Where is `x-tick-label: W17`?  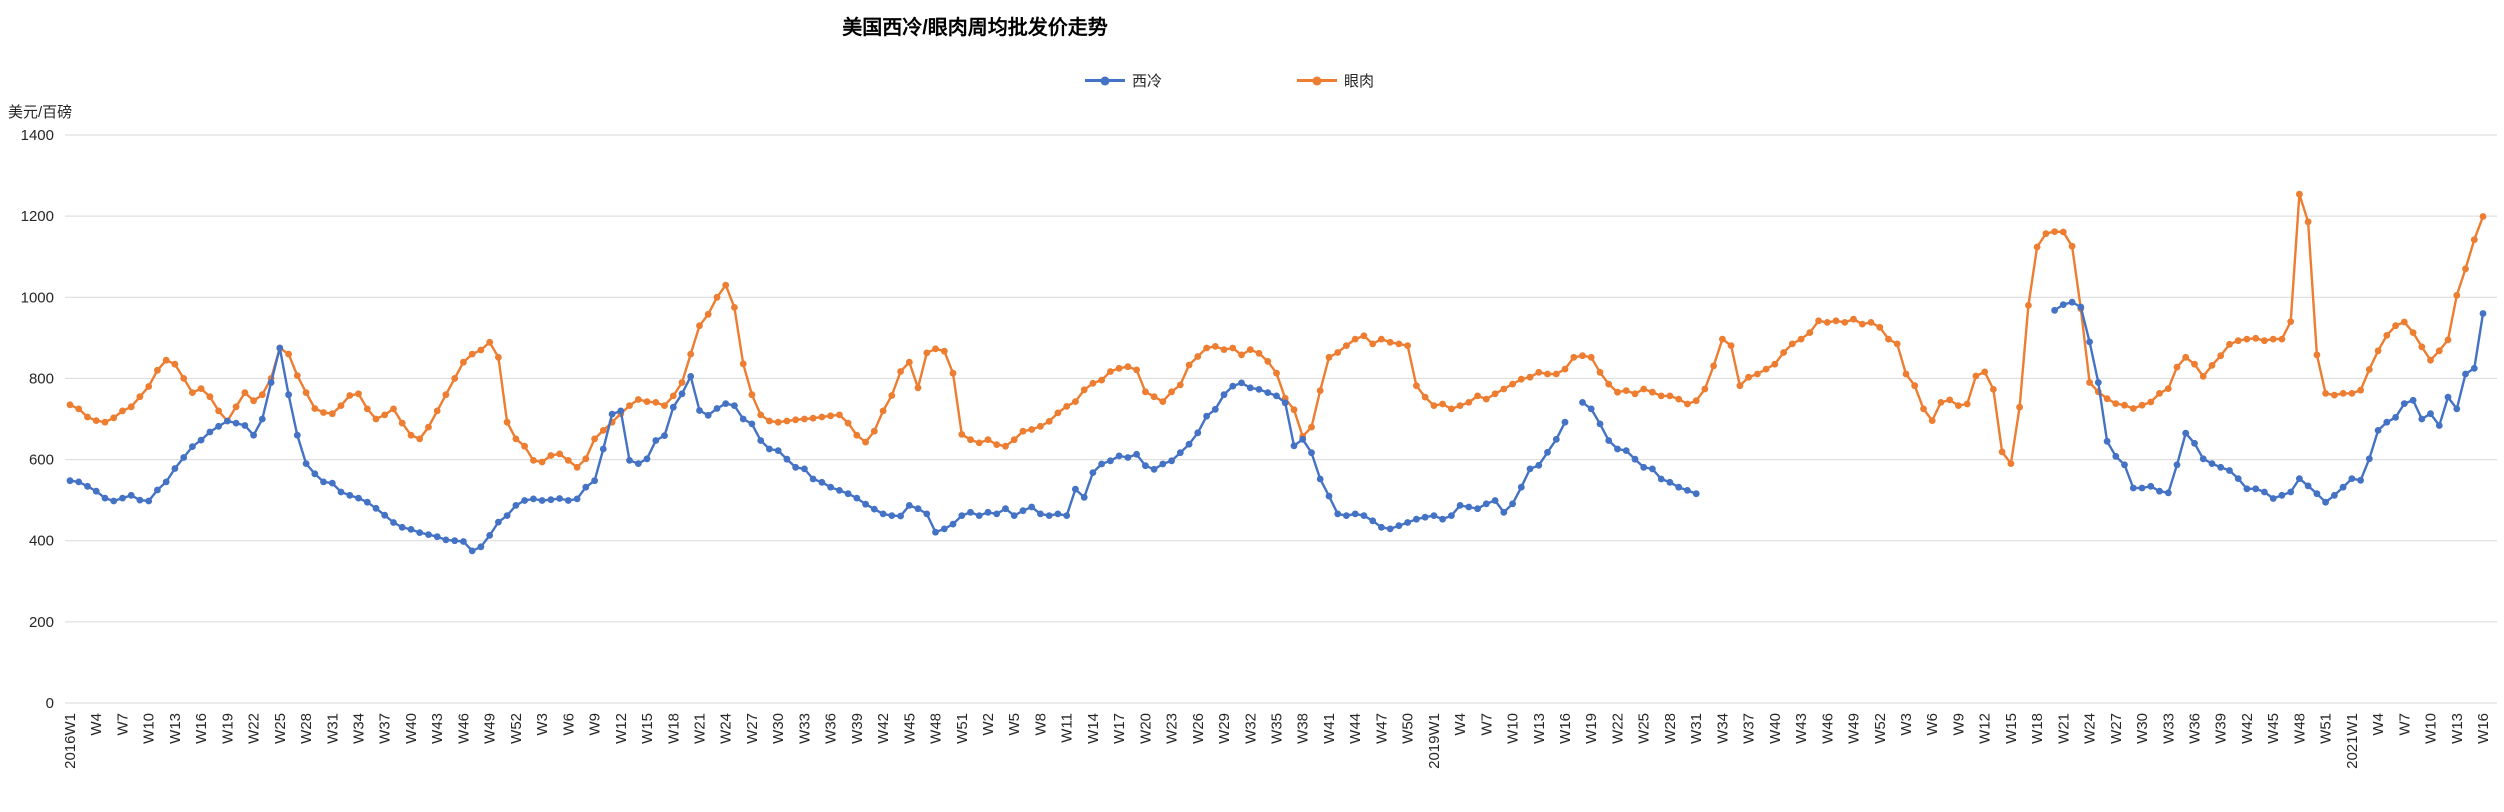 x-tick-label: W17 is located at coordinates (1119, 728).